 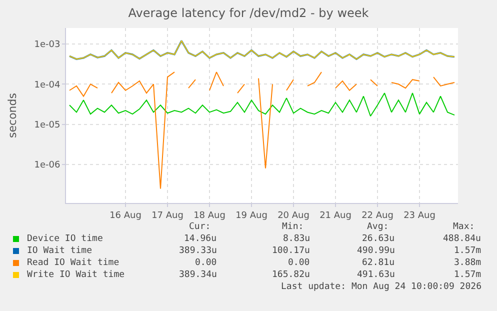 I want to click on text: 3.88m, so click(x=468, y=263).